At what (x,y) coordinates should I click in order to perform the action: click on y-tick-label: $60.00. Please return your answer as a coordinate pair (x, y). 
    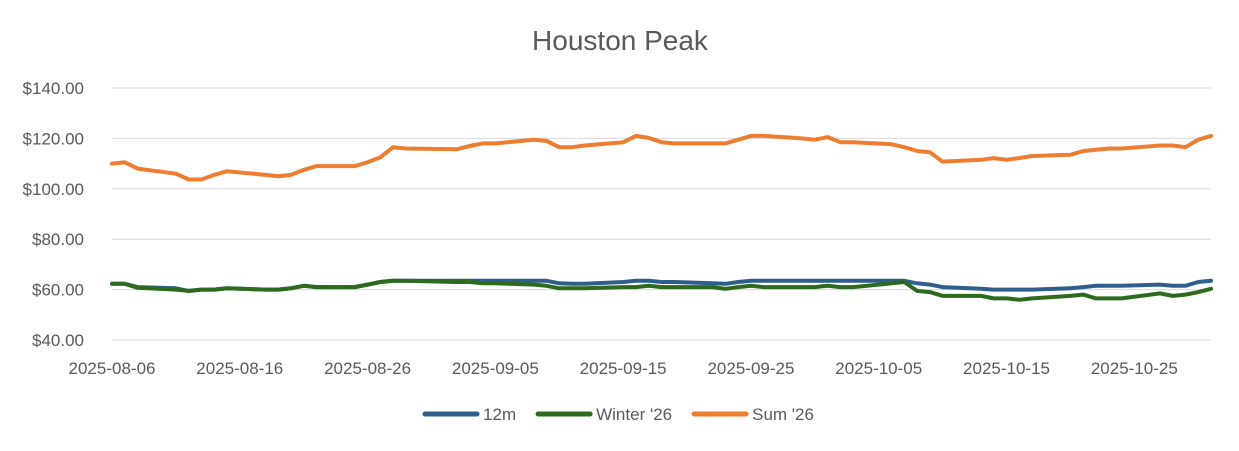
    Looking at the image, I should click on (58, 290).